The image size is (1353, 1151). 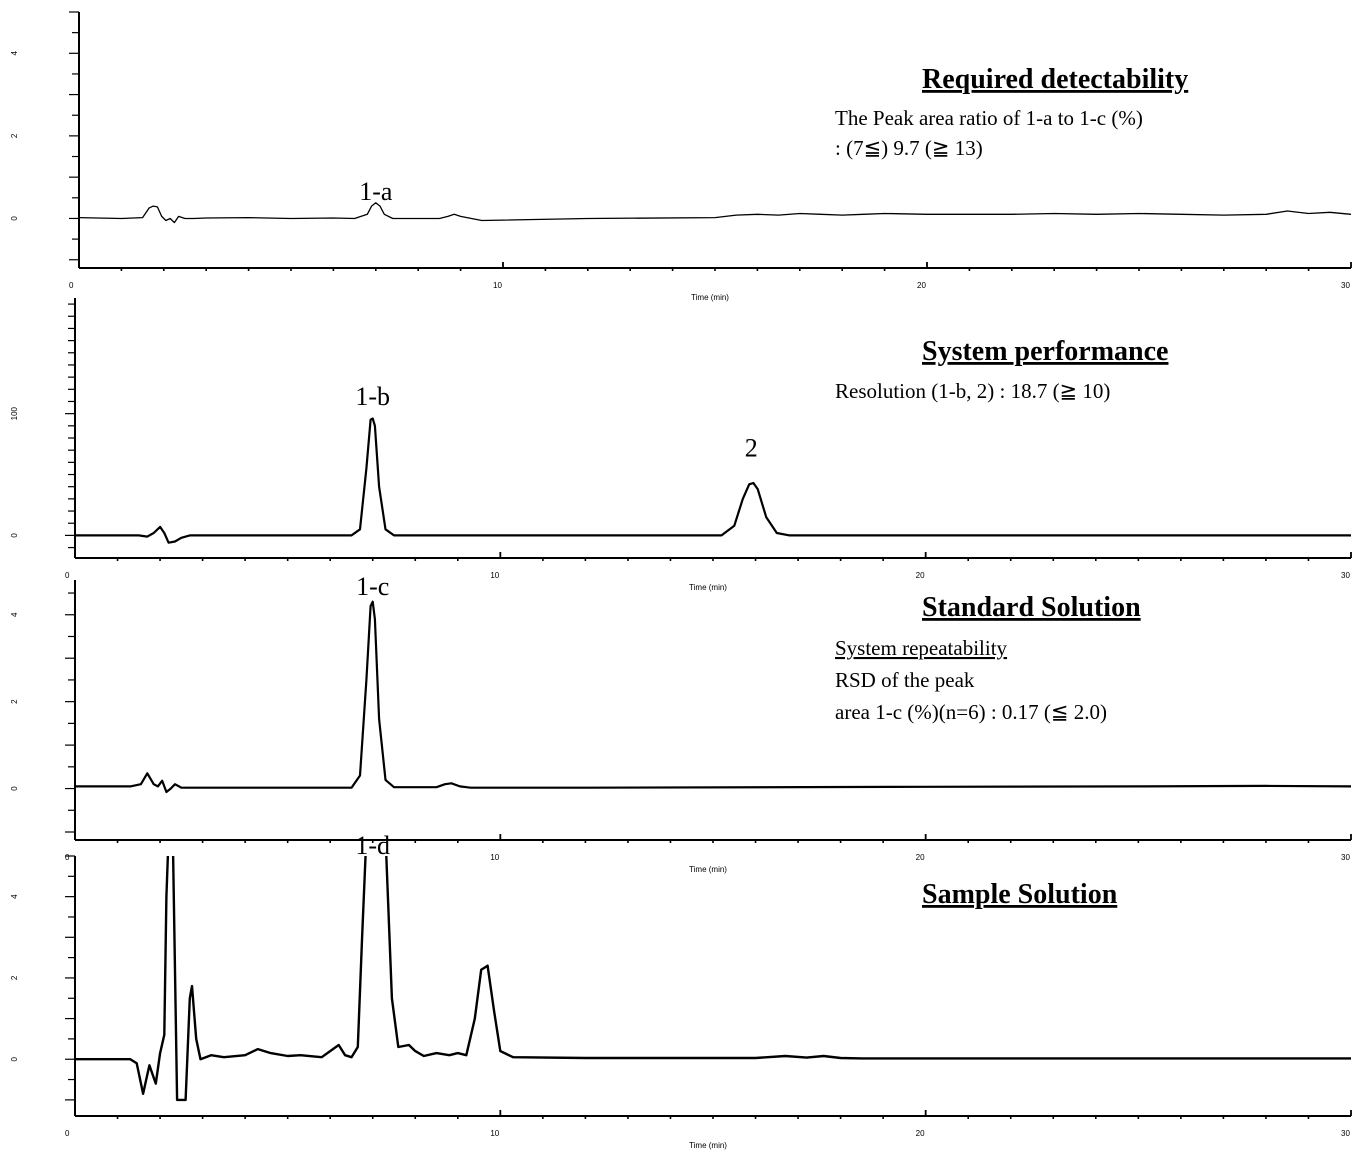 What do you see at coordinates (972, 391) in the screenshot?
I see `criteria-text: Resolution (1-b, 2) : 18.7 (≧ 10)` at bounding box center [972, 391].